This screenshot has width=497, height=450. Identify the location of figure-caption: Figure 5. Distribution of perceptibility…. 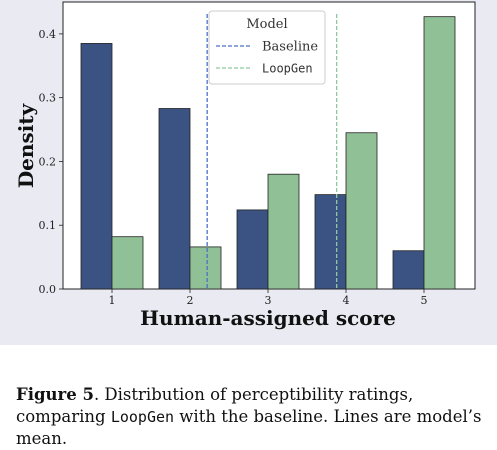
(253, 417).